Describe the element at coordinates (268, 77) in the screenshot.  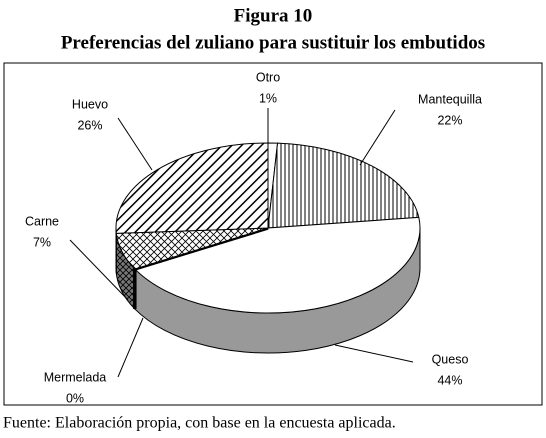
I see `slice-label: Otro` at that location.